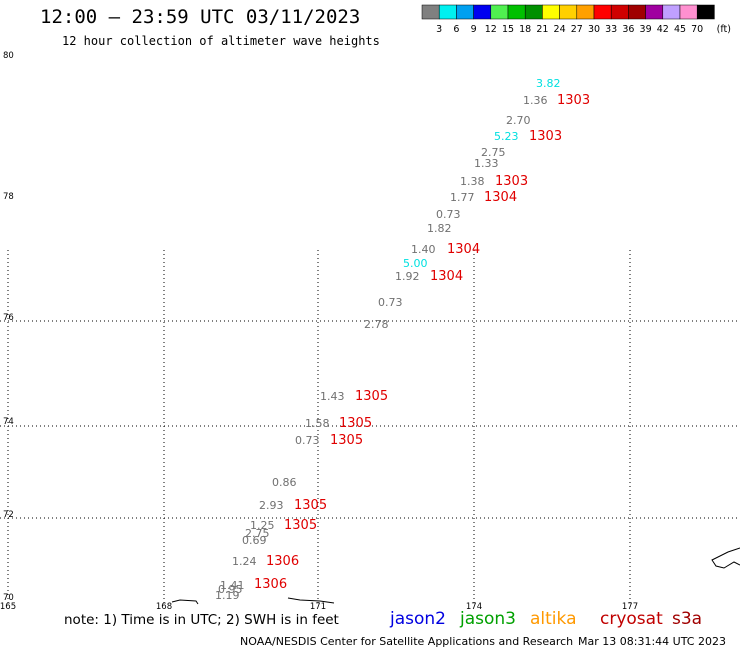 This screenshot has width=740, height=650. What do you see at coordinates (472, 181) in the screenshot?
I see `swh-value: 1.38` at bounding box center [472, 181].